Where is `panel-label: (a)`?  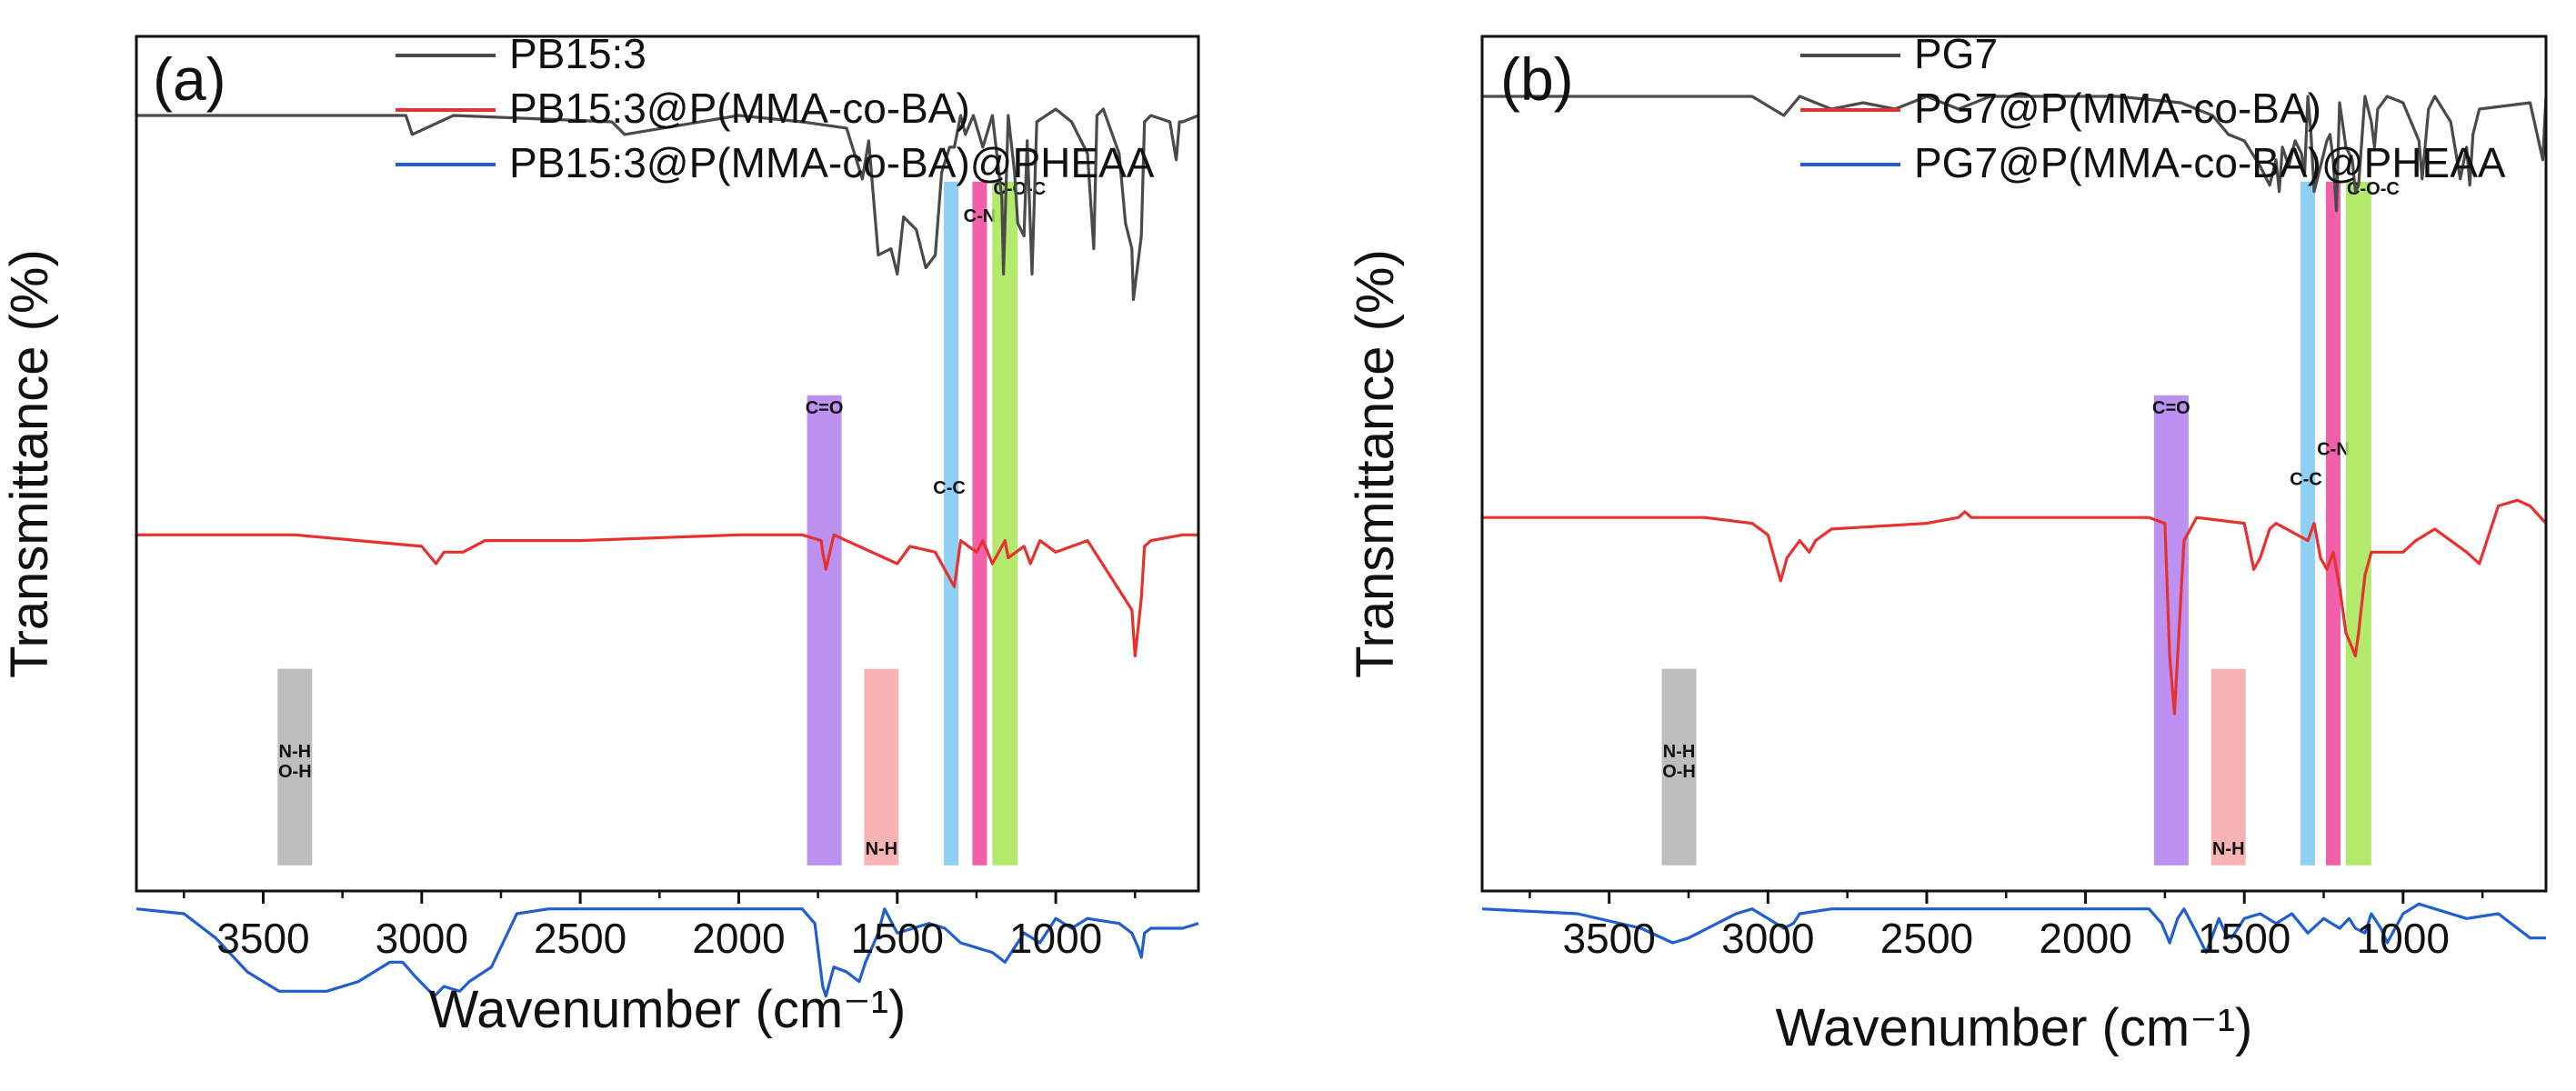 panel-label: (a) is located at coordinates (189, 79).